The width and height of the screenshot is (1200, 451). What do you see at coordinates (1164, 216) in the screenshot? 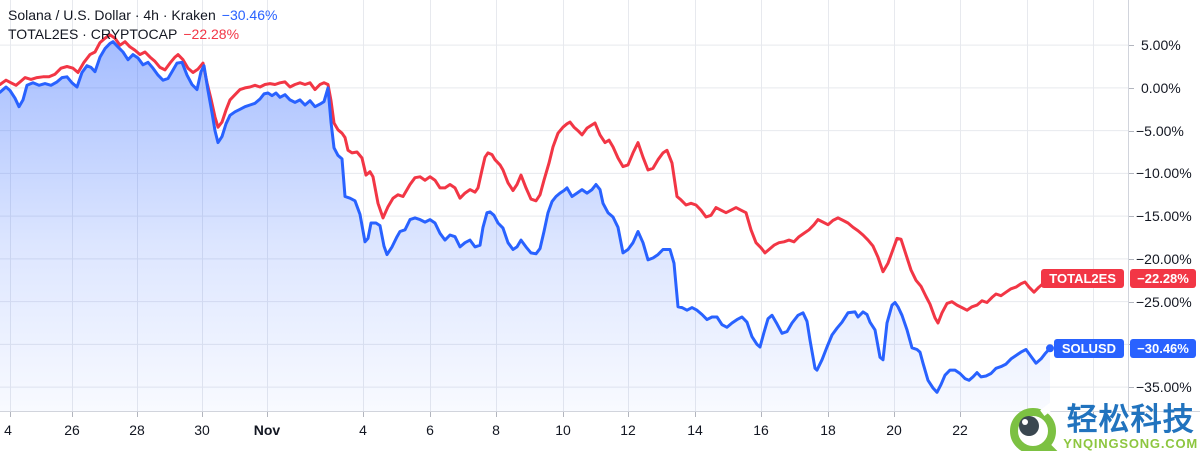
I see `y-axis-label: −15.00%` at bounding box center [1164, 216].